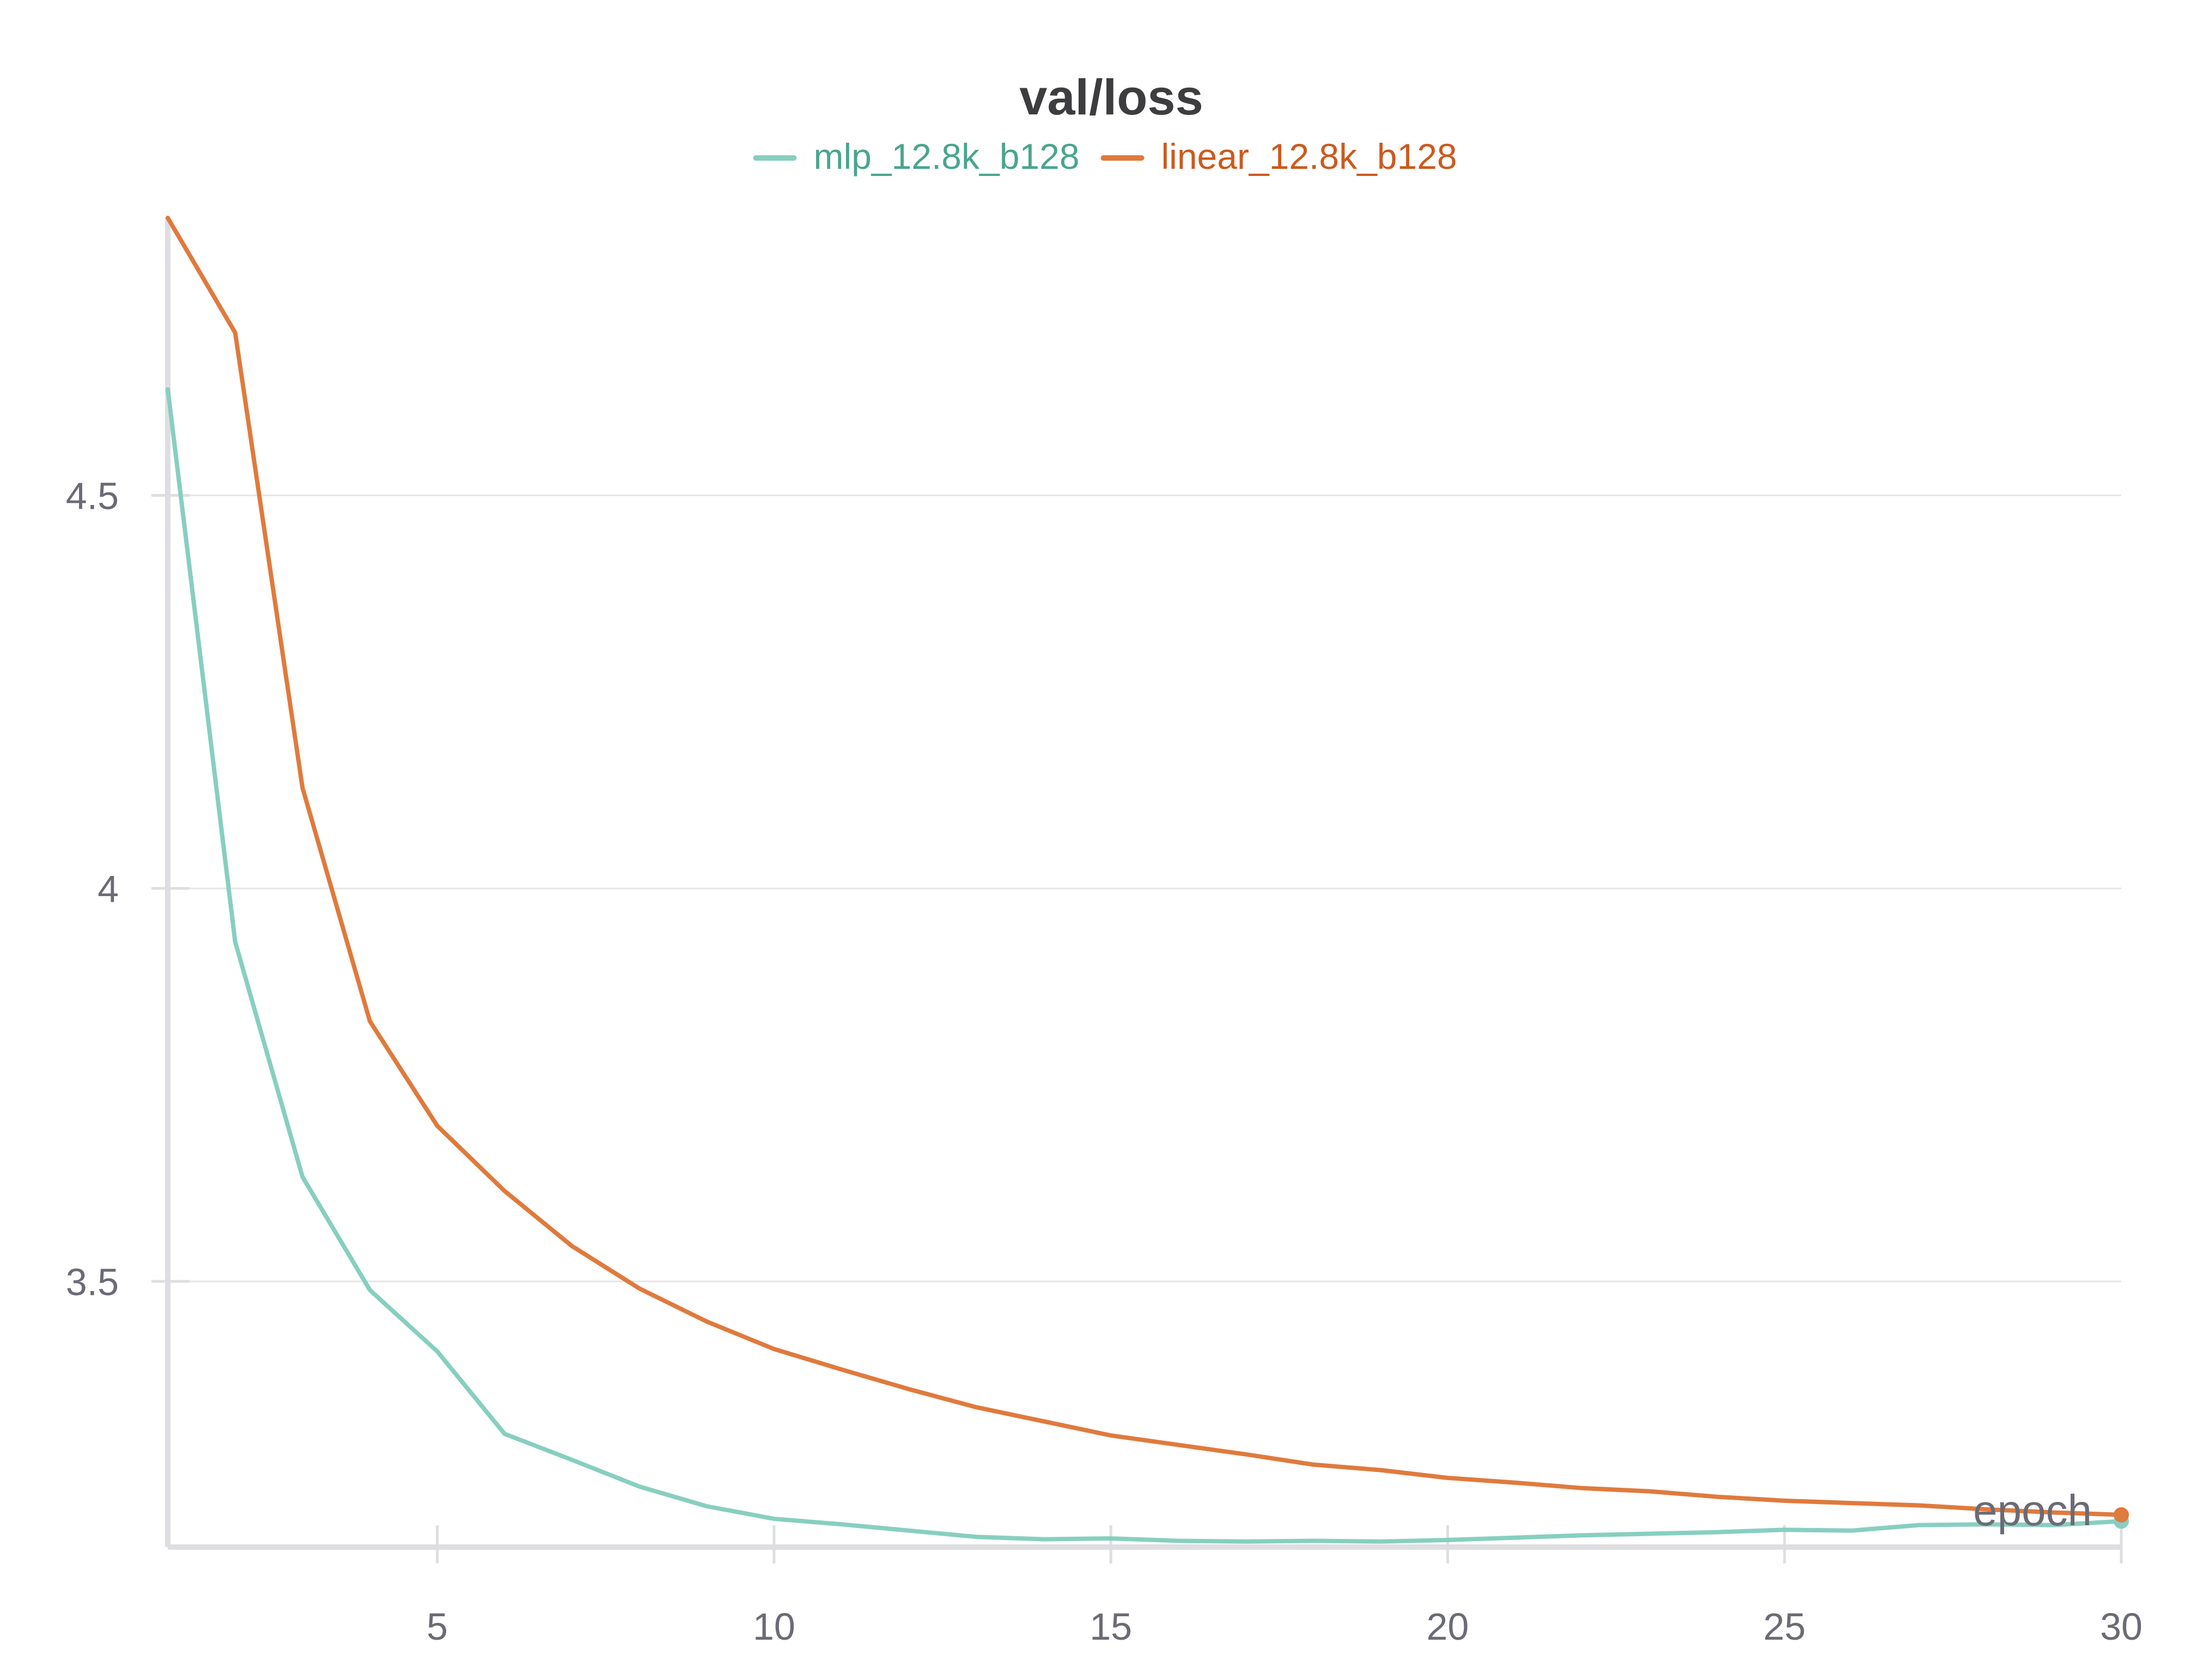  I want to click on legend-item: linear_12.8k_b128, so click(1278, 156).